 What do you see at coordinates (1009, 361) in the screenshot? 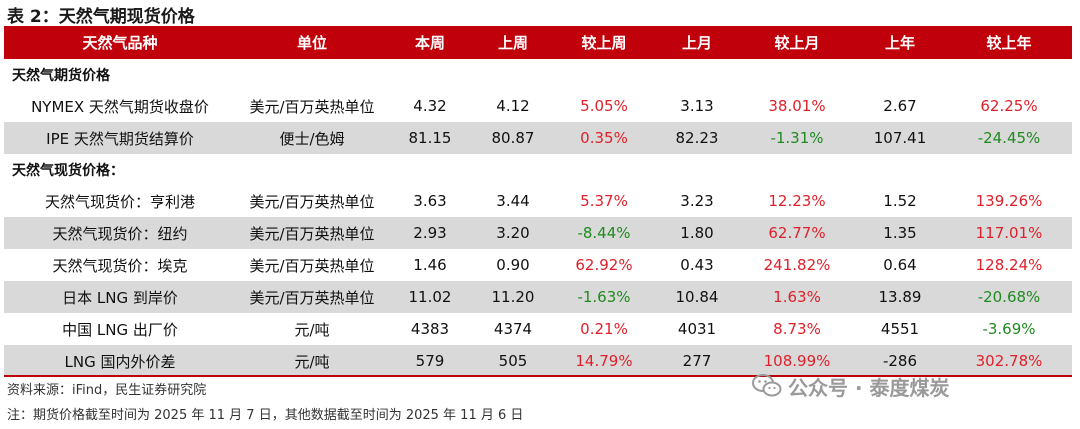
I see `cell-yoy: 302.78%` at bounding box center [1009, 361].